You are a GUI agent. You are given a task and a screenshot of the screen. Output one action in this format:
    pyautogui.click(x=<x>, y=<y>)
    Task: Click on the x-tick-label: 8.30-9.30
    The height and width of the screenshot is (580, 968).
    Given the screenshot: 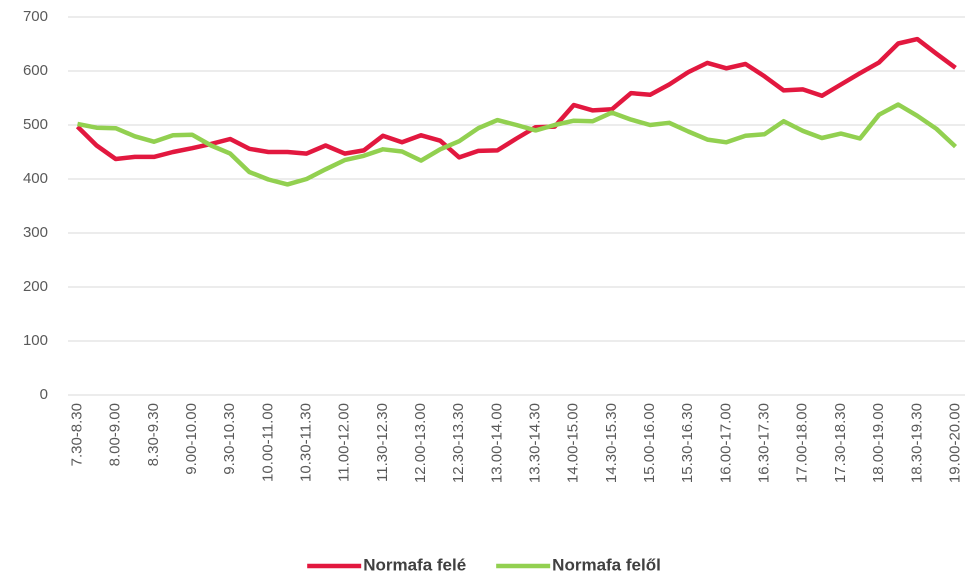 What is the action you would take?
    pyautogui.click(x=153, y=434)
    